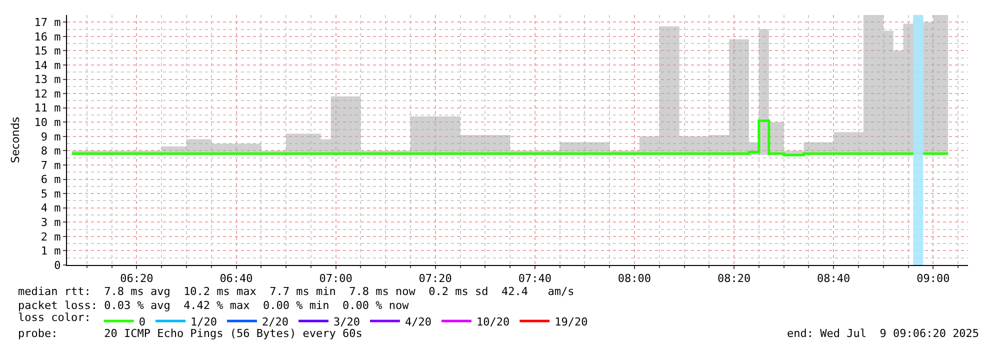 This screenshot has height=347, width=997. What do you see at coordinates (190, 333) in the screenshot?
I see `text: probe: 20 ICMP Echo Pings (56 Bytes) every 60s` at bounding box center [190, 333].